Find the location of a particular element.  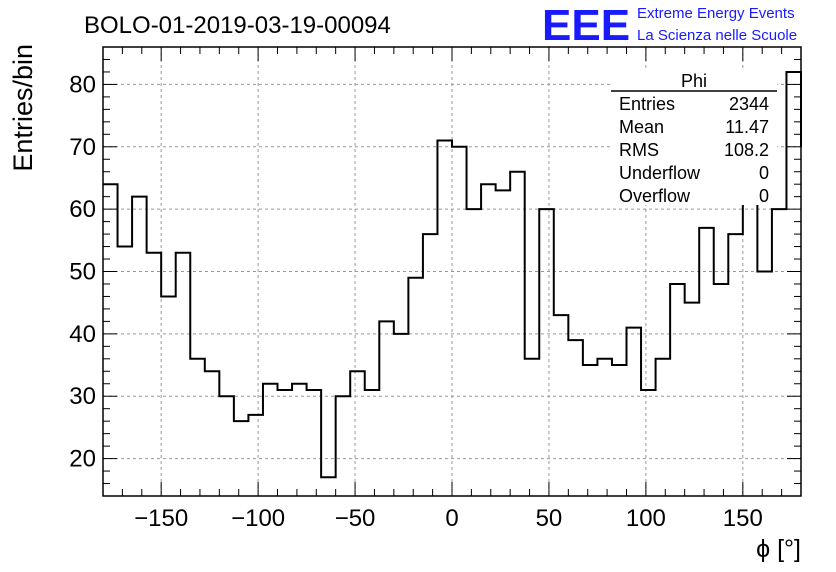

stats-row-label: RMS is located at coordinates (639, 150).